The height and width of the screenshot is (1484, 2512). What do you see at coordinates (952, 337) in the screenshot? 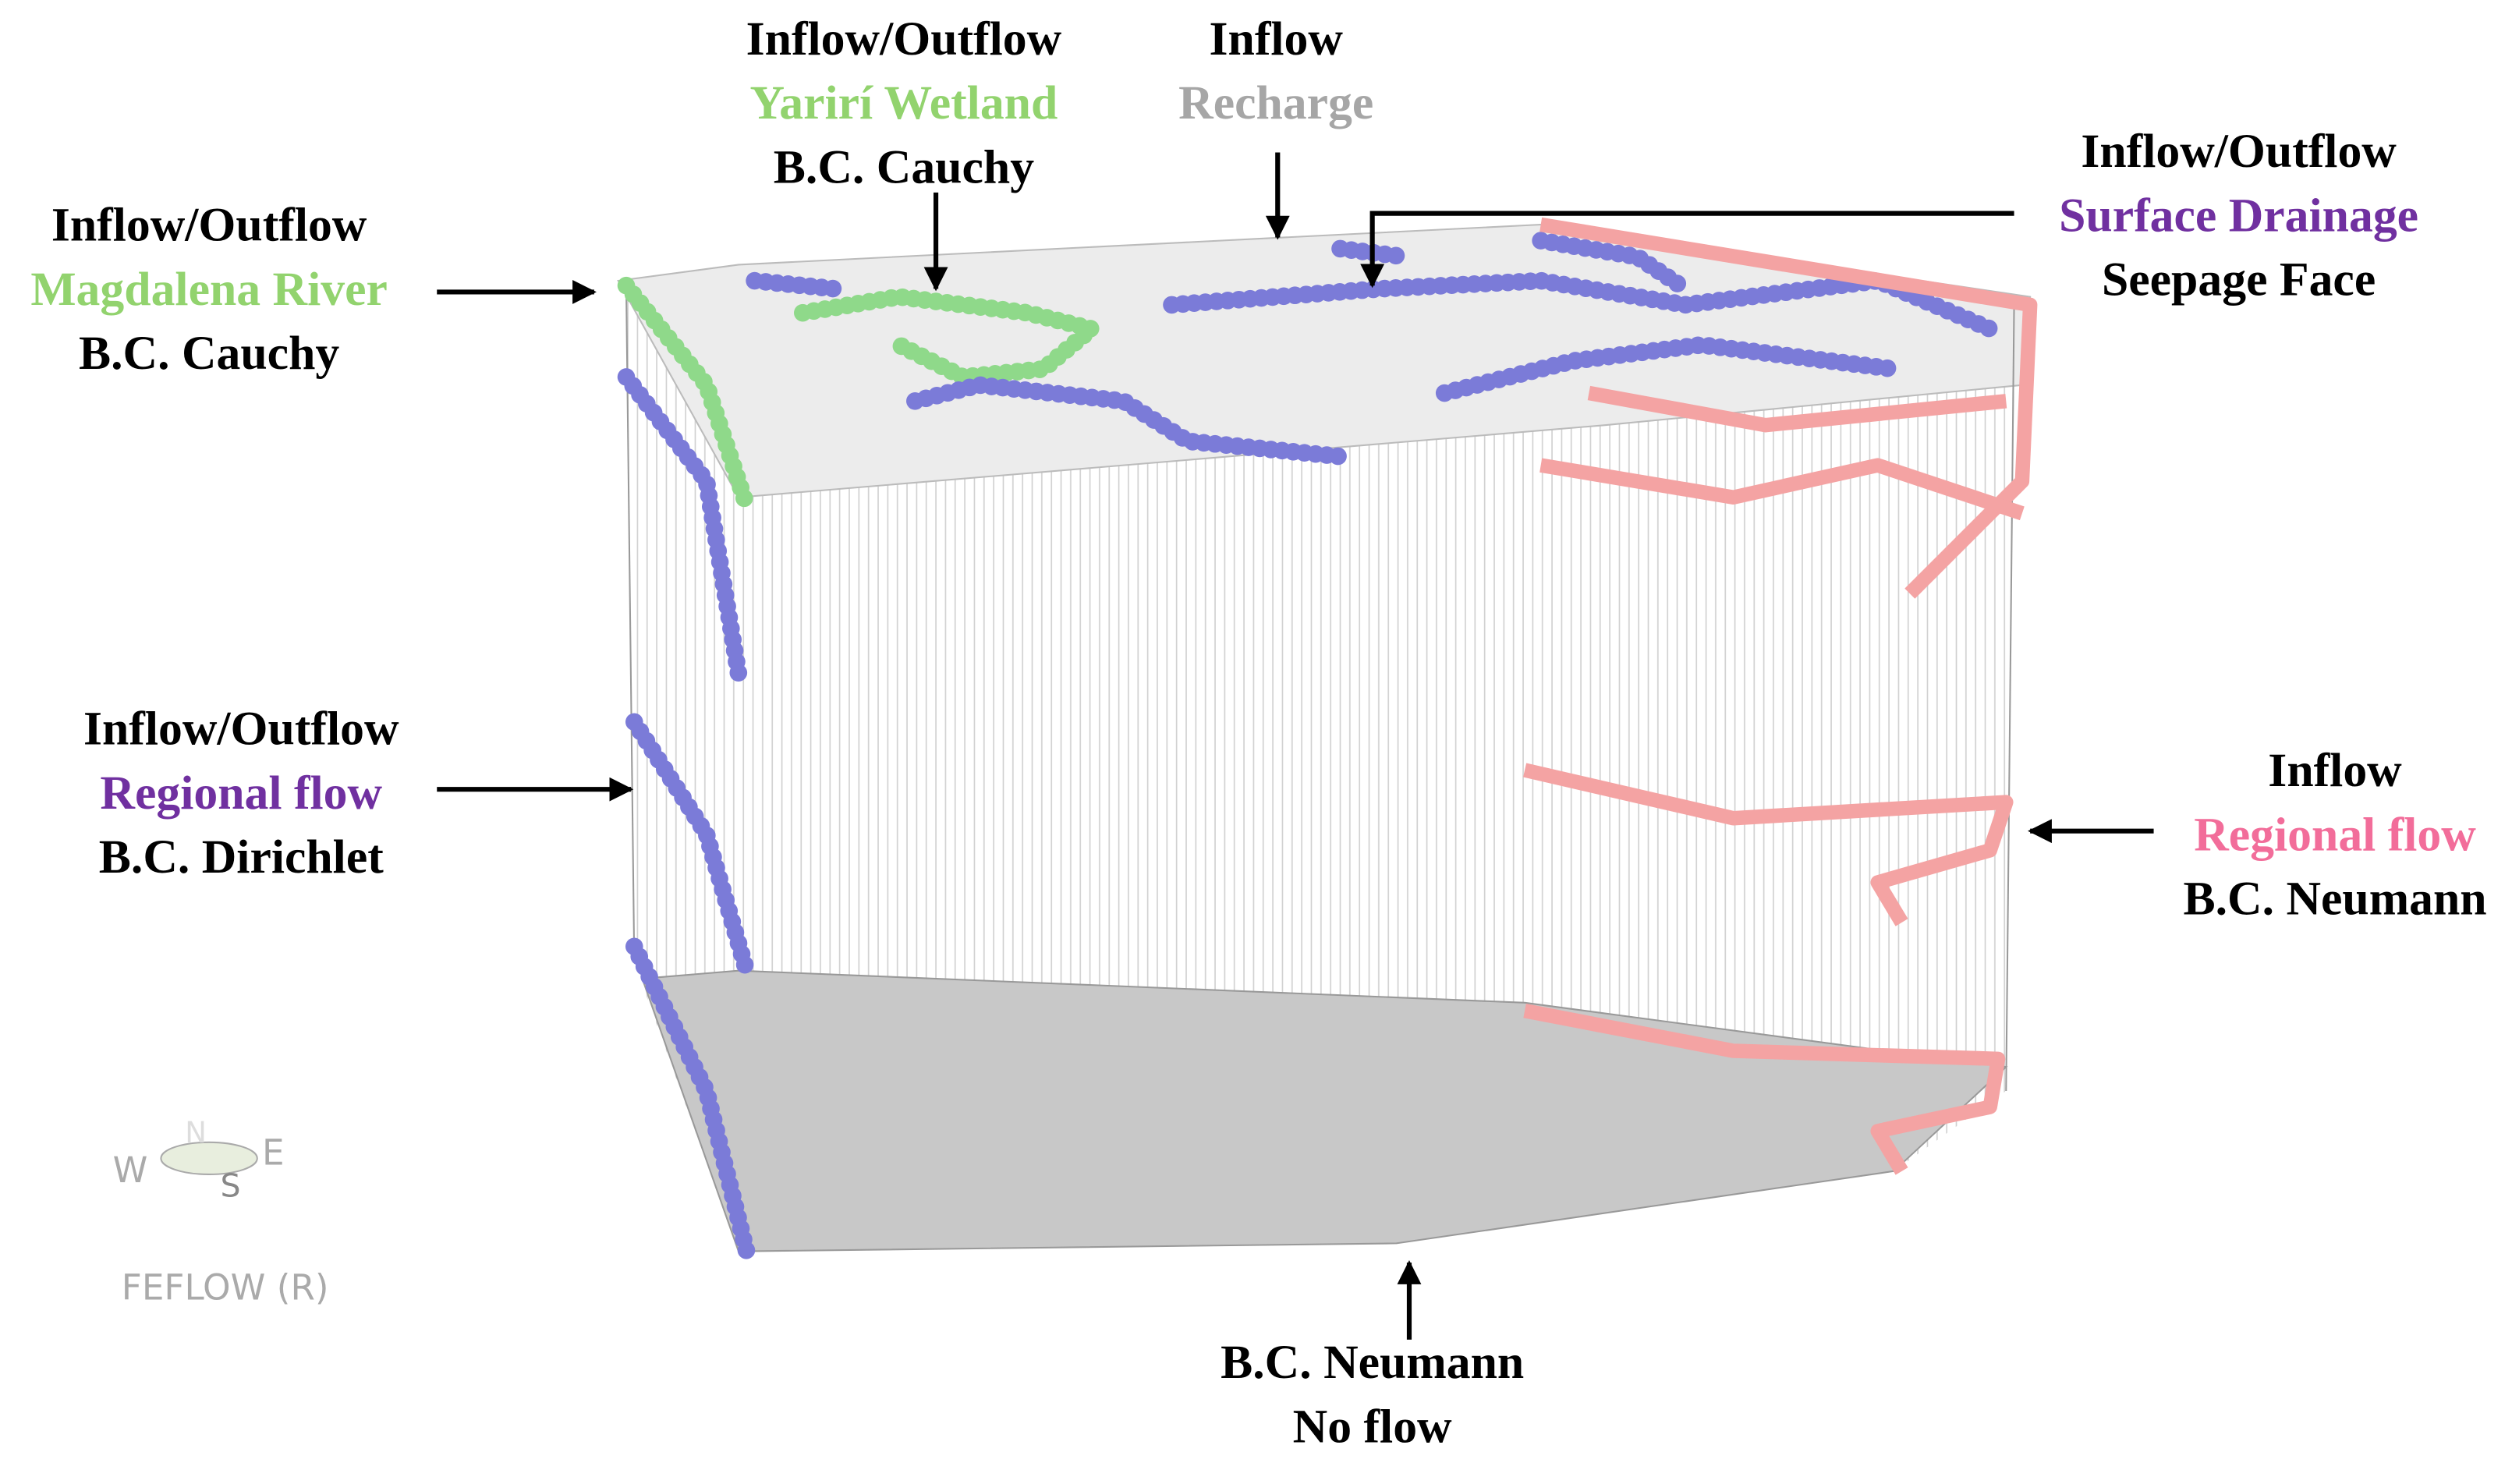
I see `wetland-nodes` at bounding box center [952, 337].